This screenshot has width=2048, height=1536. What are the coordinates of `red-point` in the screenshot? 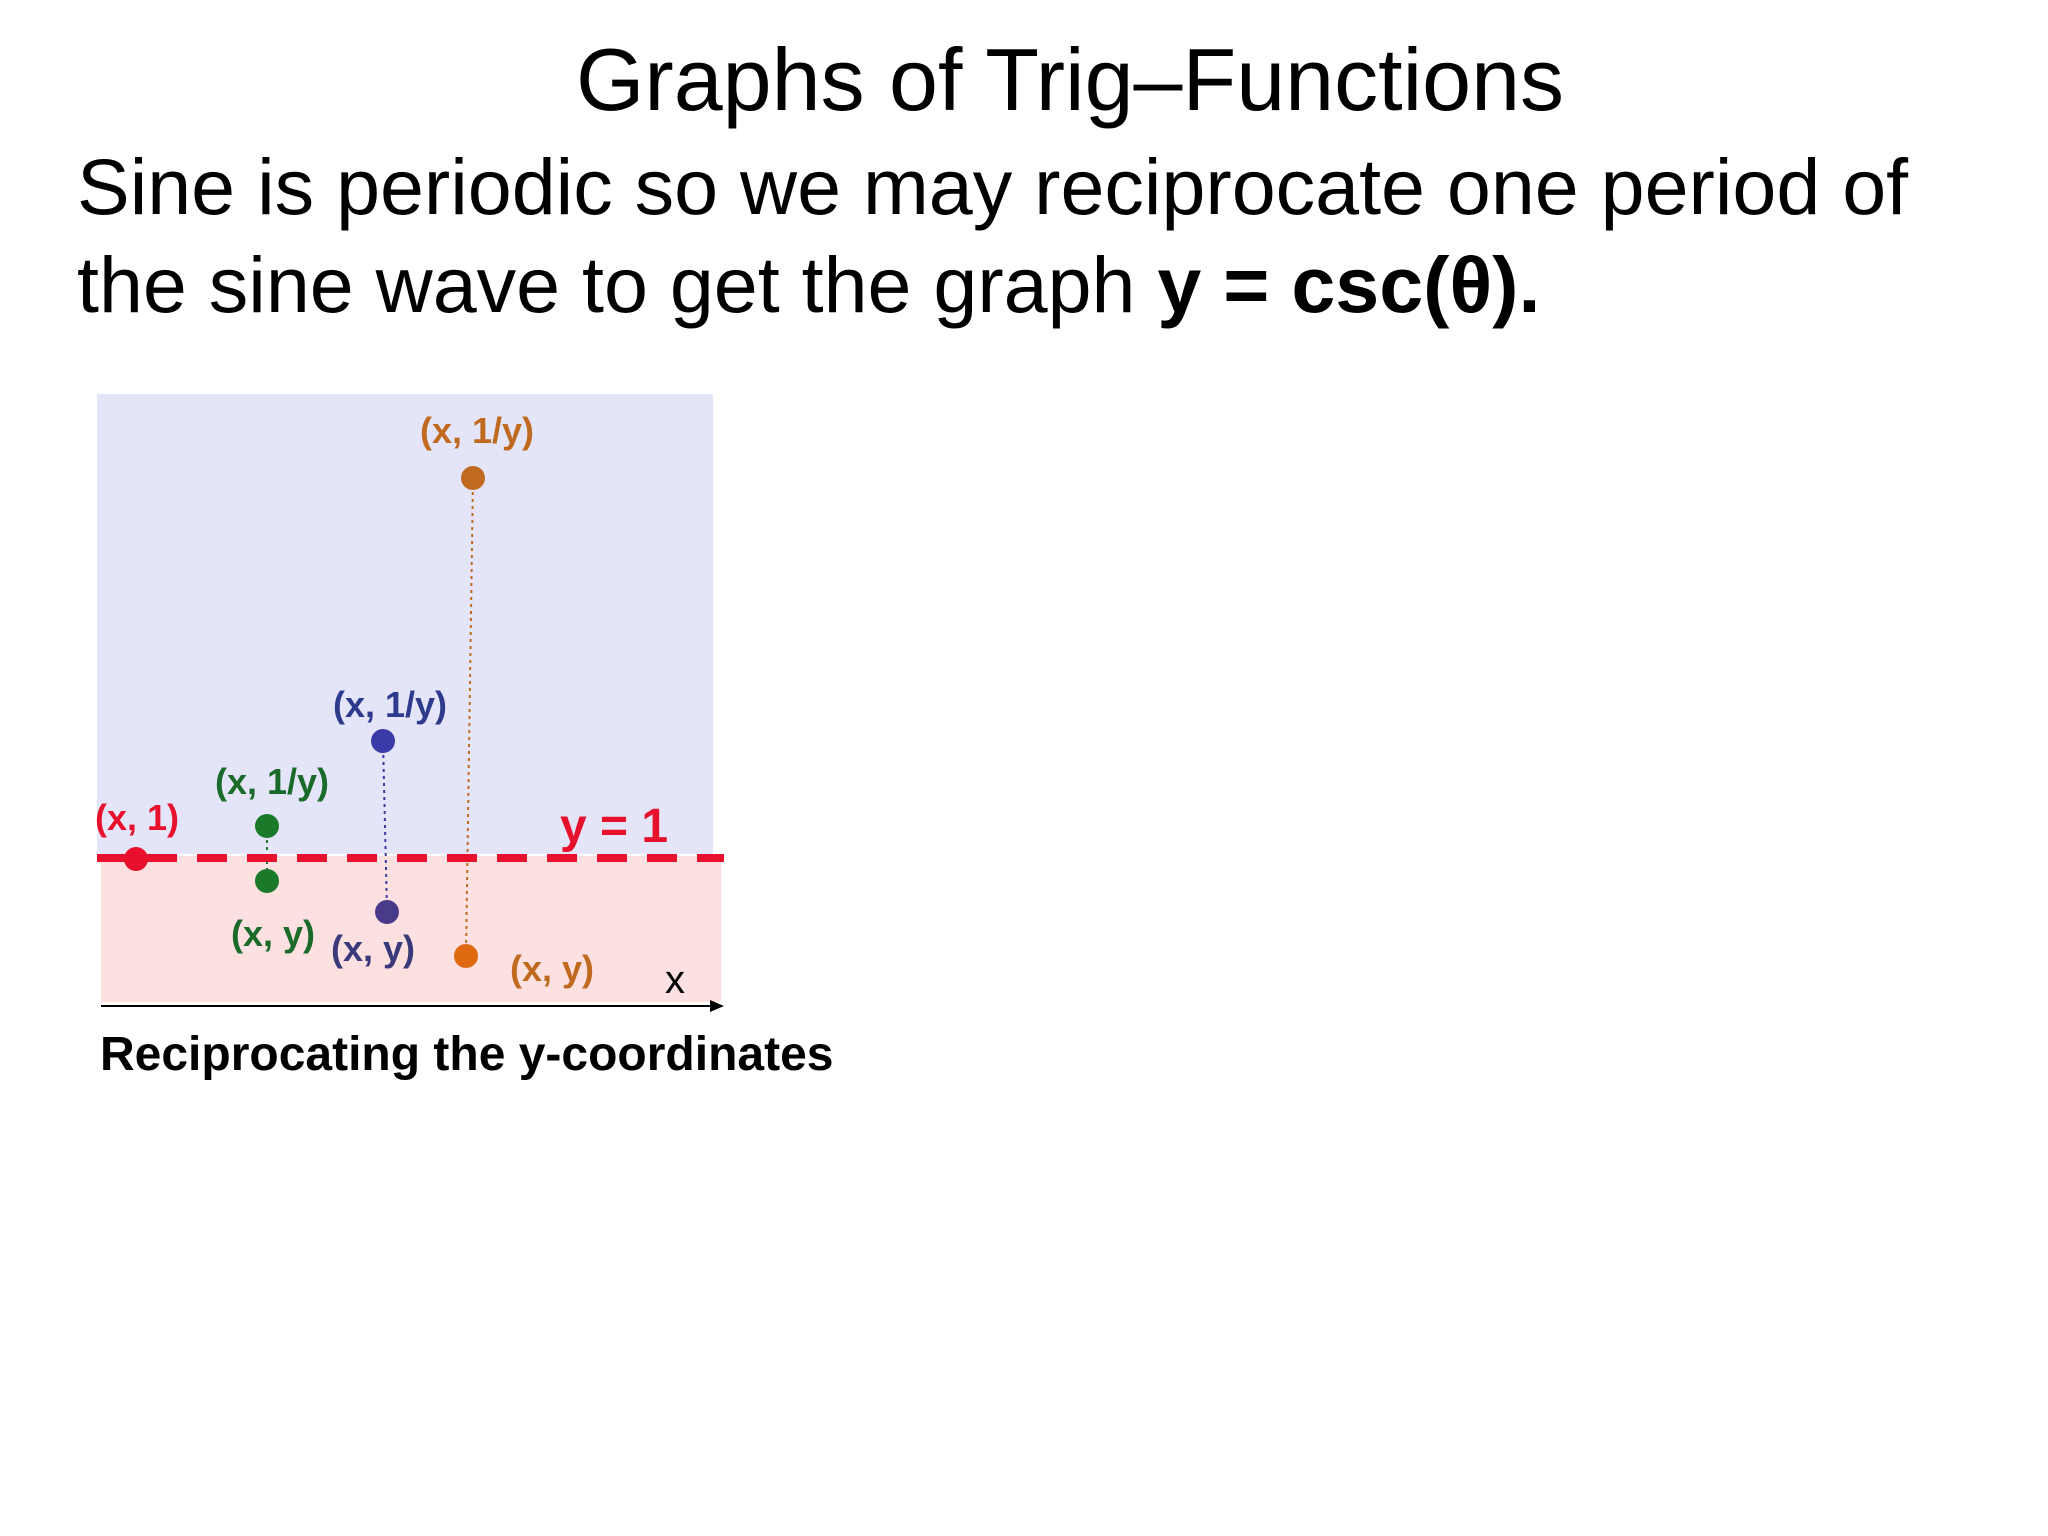 It's located at (136, 859).